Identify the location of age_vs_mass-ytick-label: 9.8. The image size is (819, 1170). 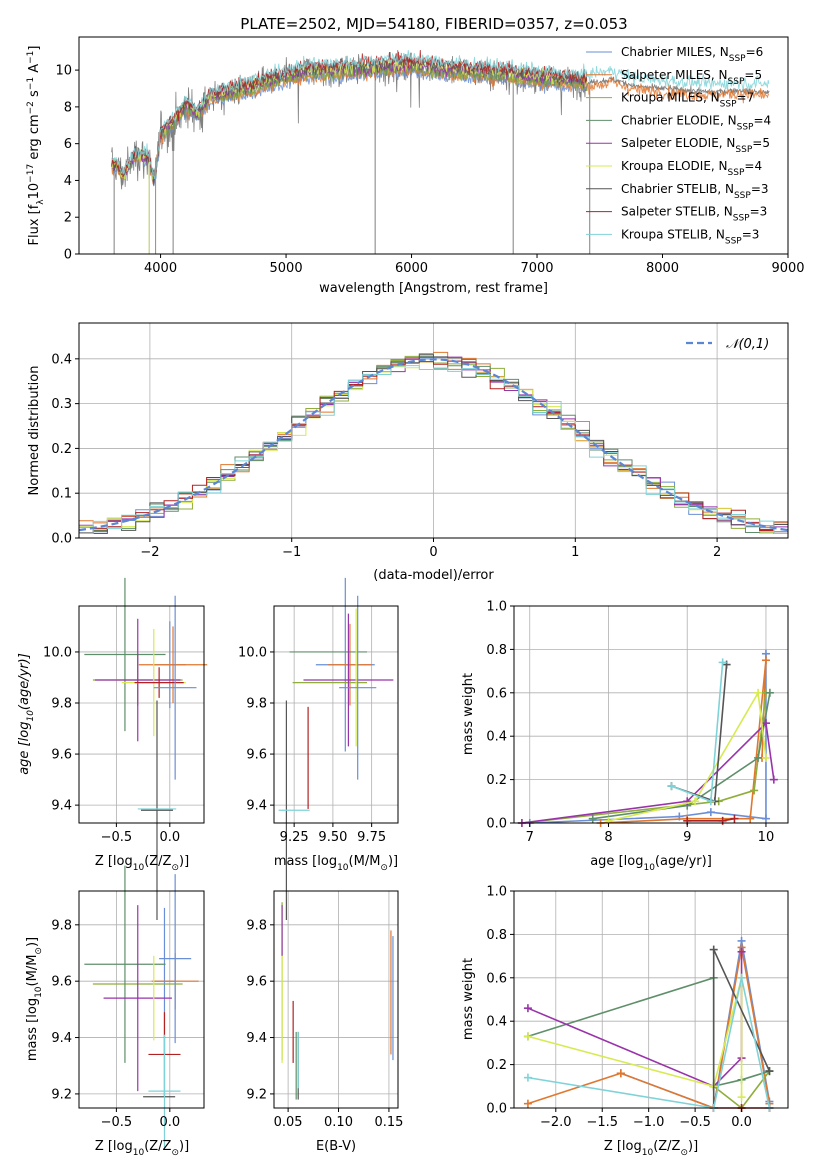
(256, 704).